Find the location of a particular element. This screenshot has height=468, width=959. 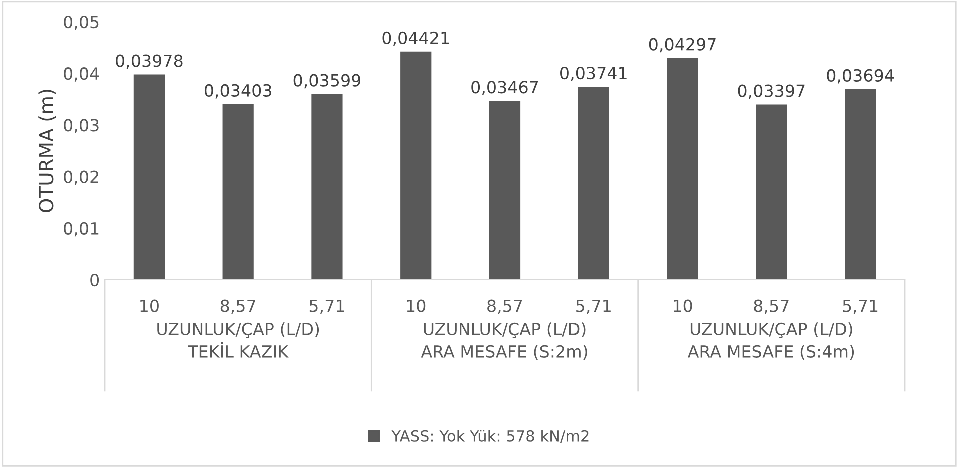

data-label: 0,04421 is located at coordinates (416, 39).